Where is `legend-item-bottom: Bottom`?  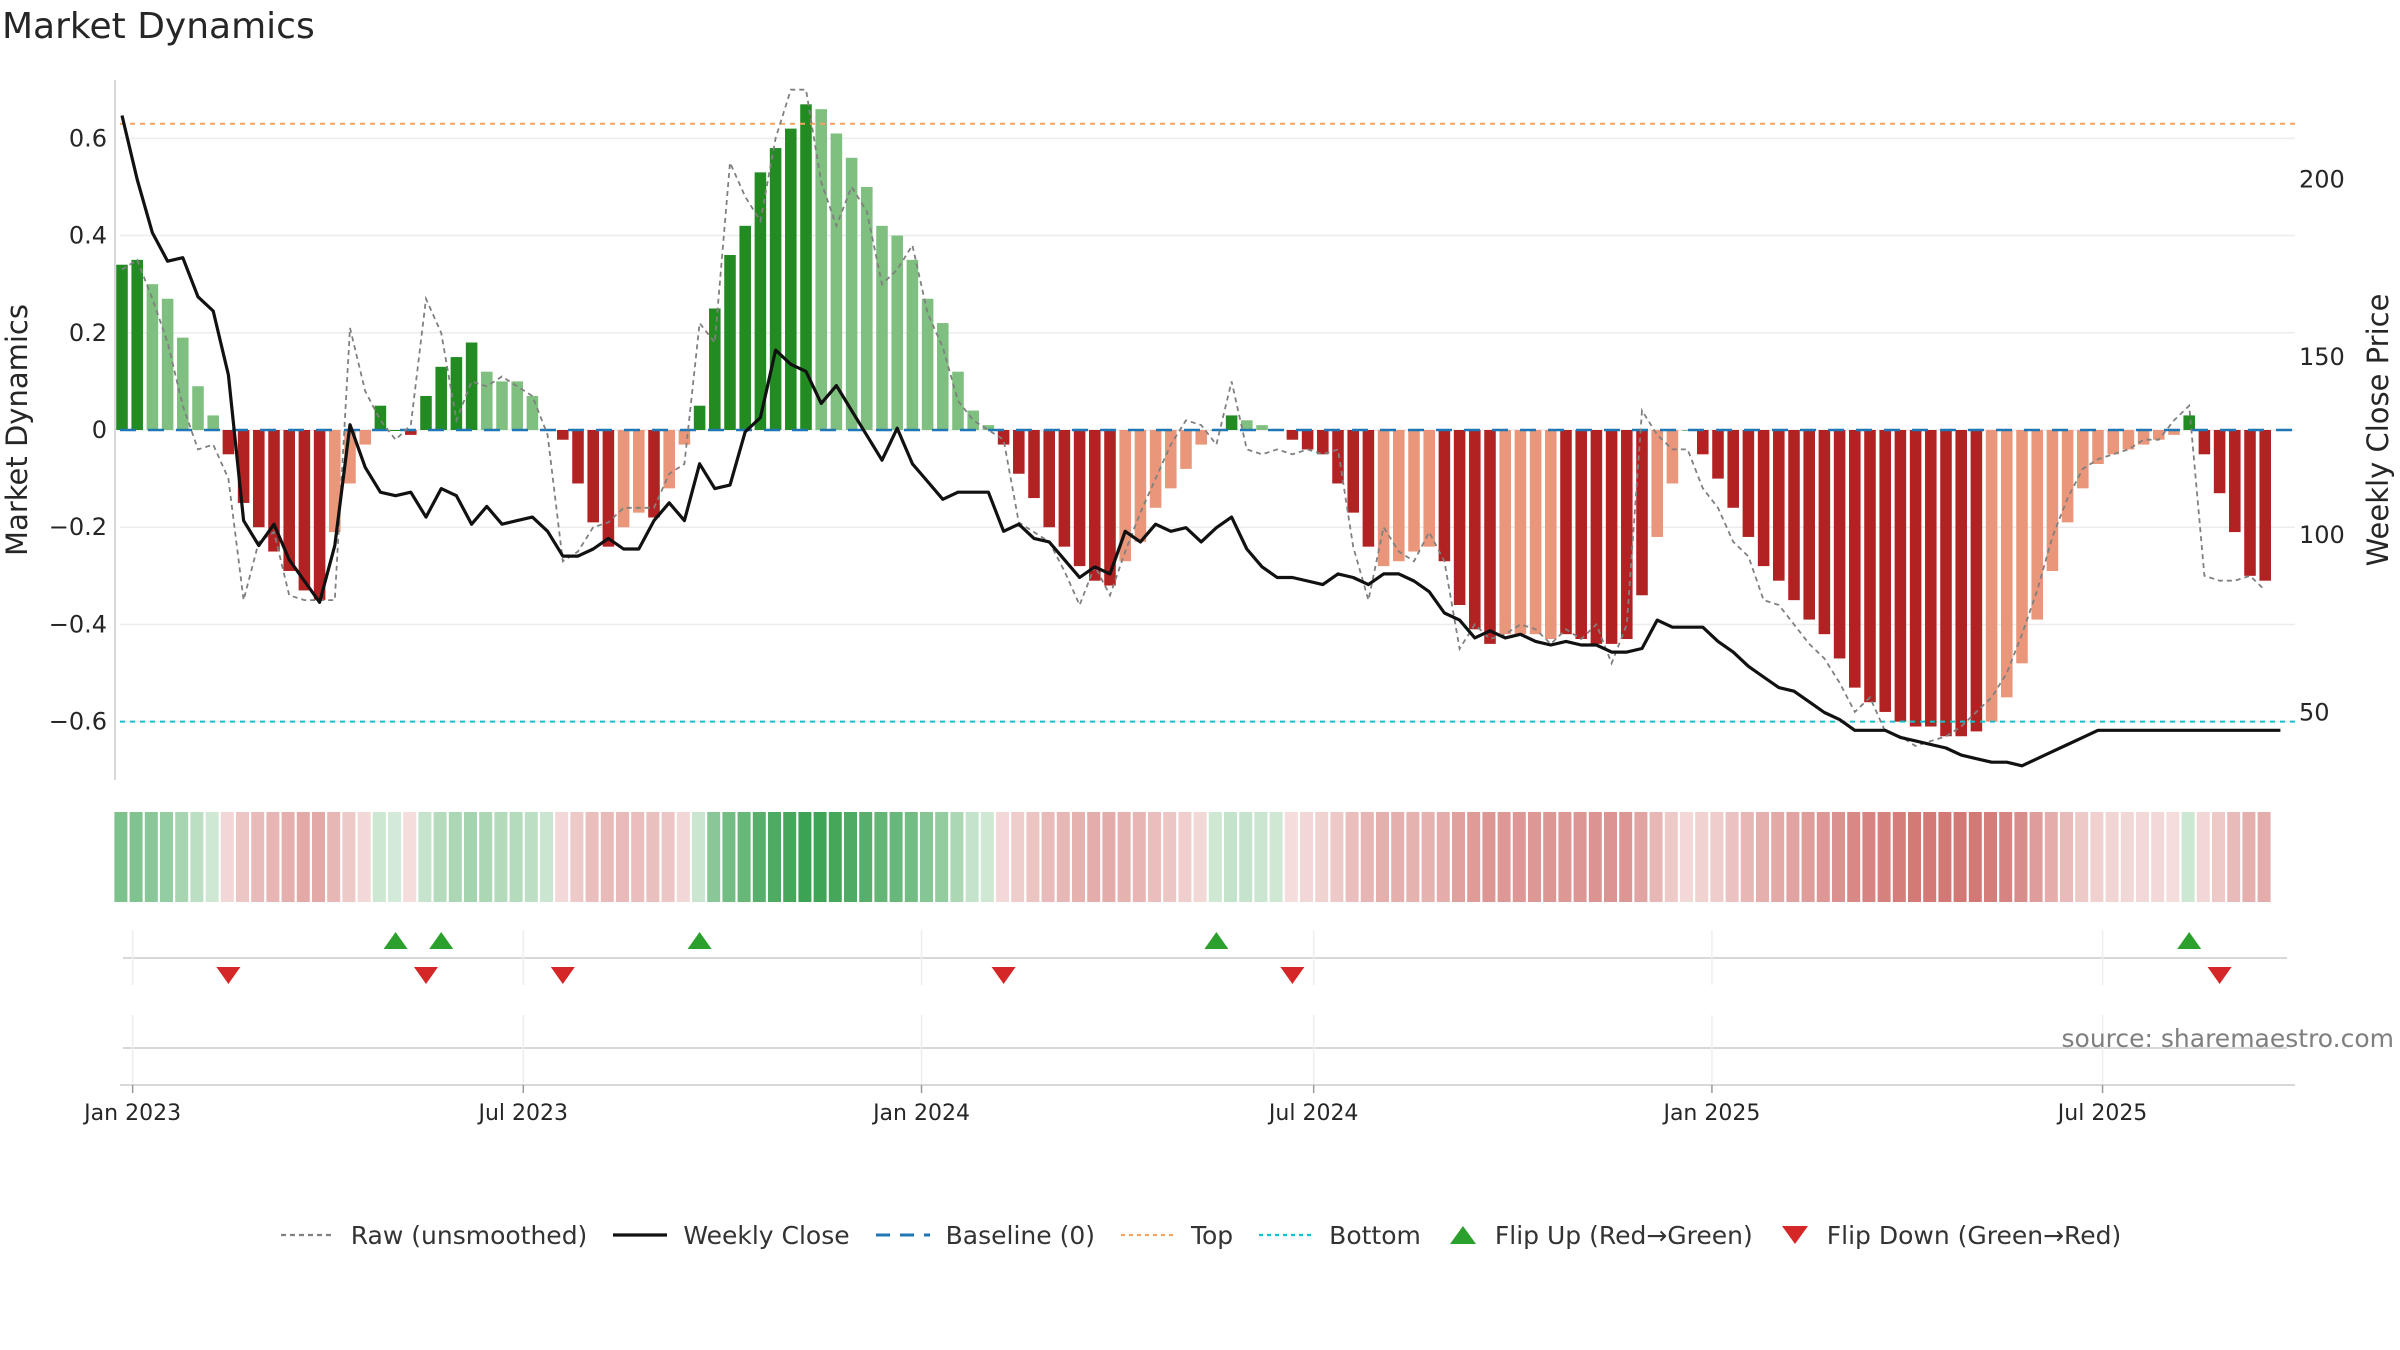 legend-item-bottom: Bottom is located at coordinates (1339, 1235).